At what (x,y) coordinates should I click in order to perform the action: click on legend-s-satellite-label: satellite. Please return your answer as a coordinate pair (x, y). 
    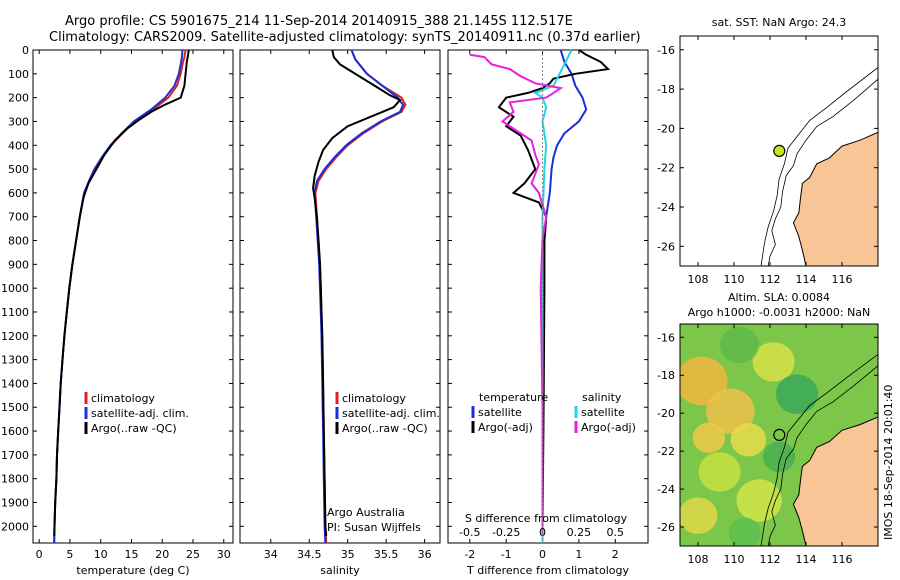
    Looking at the image, I should click on (603, 412).